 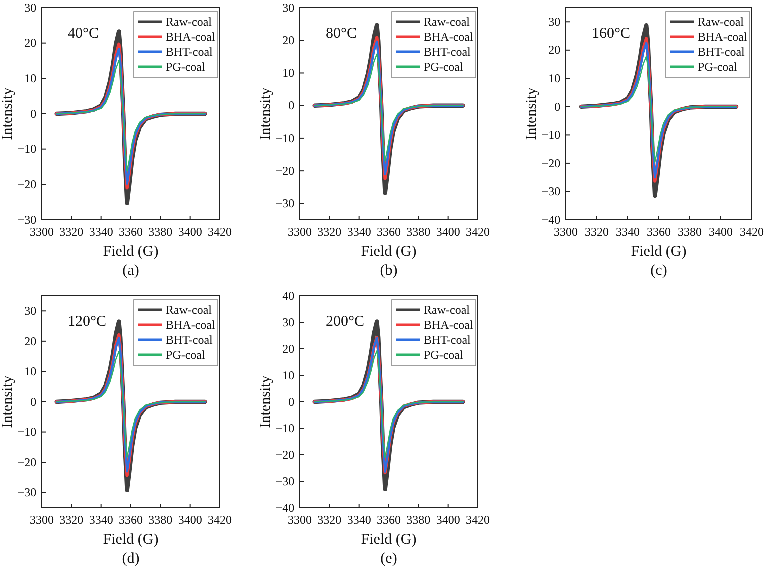 What do you see at coordinates (288, 295) in the screenshot?
I see `y-tick-label: 40` at bounding box center [288, 295].